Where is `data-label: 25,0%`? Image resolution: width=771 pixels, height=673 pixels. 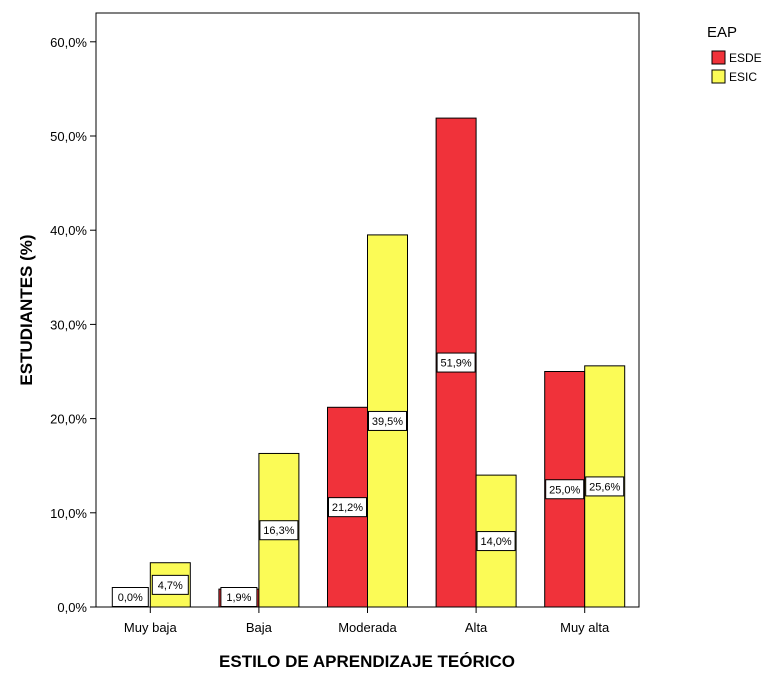
data-label: 25,0% is located at coordinates (565, 489).